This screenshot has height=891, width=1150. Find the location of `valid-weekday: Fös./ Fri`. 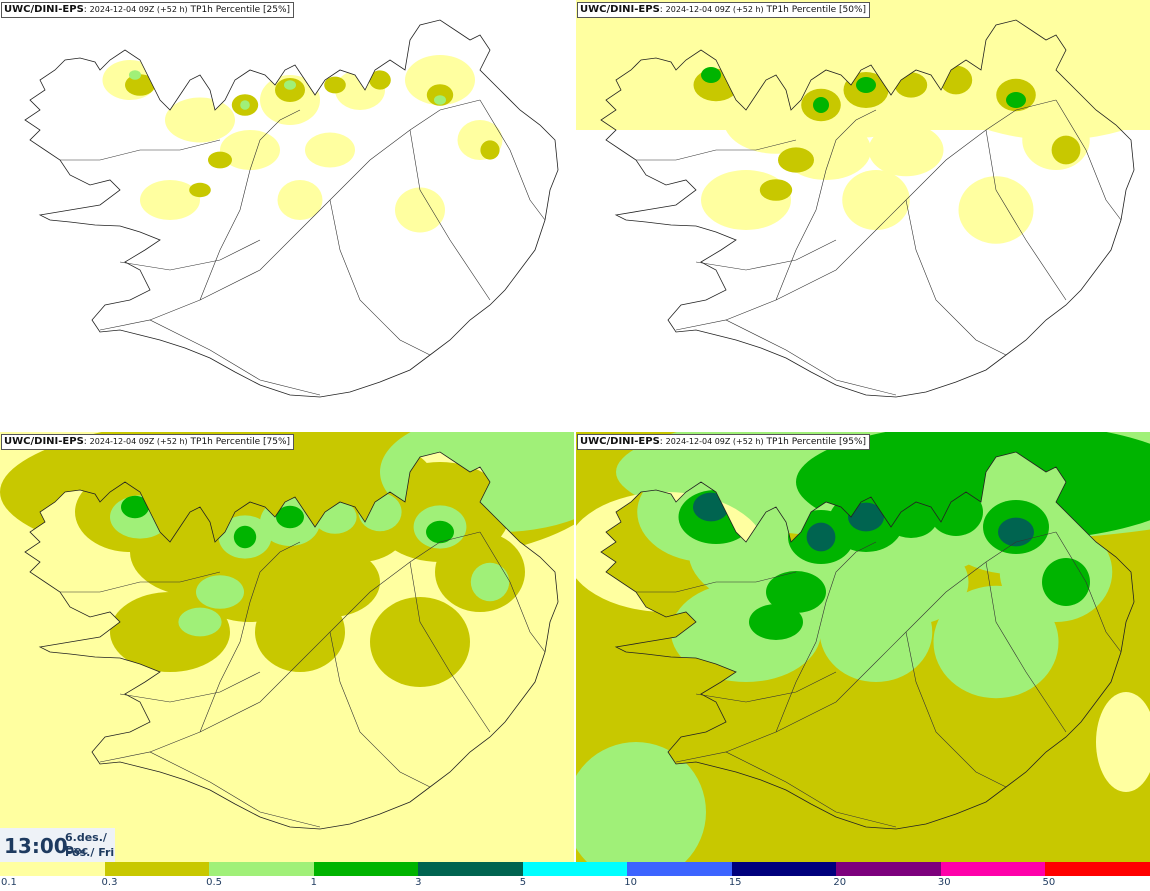

valid-weekday: Fös./ Fri is located at coordinates (90, 852).